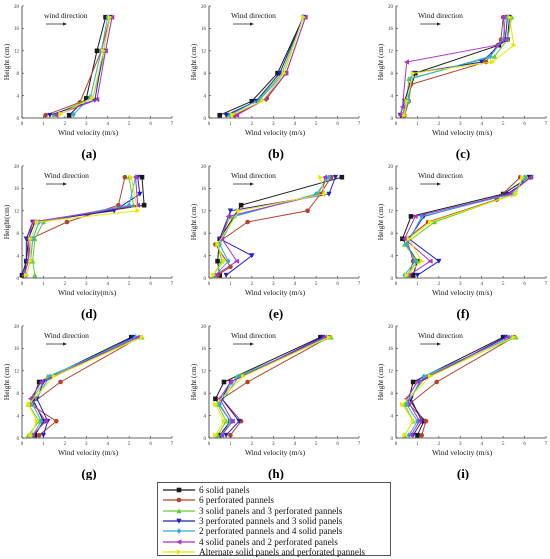 The width and height of the screenshot is (550, 559). What do you see at coordinates (274, 531) in the screenshot?
I see `legend-item: 2 perforated pannels and 4 solid panels` at bounding box center [274, 531].